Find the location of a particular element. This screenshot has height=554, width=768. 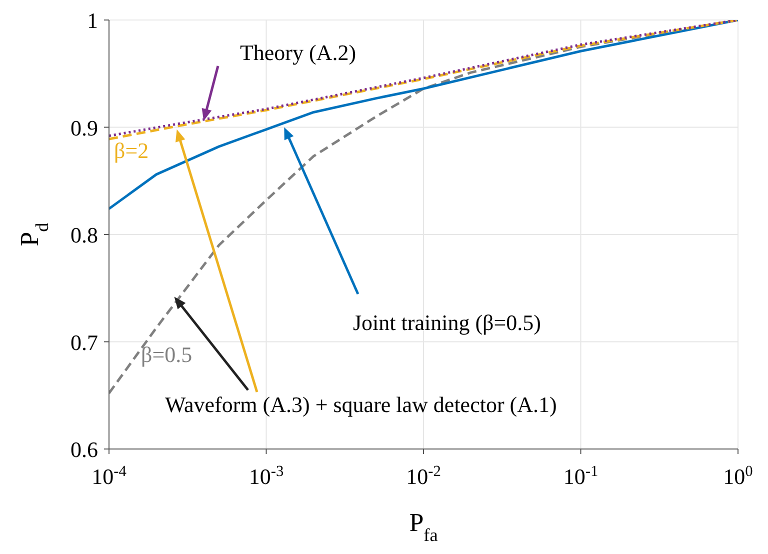

y-tick-label: 0.9 is located at coordinates (84, 127).